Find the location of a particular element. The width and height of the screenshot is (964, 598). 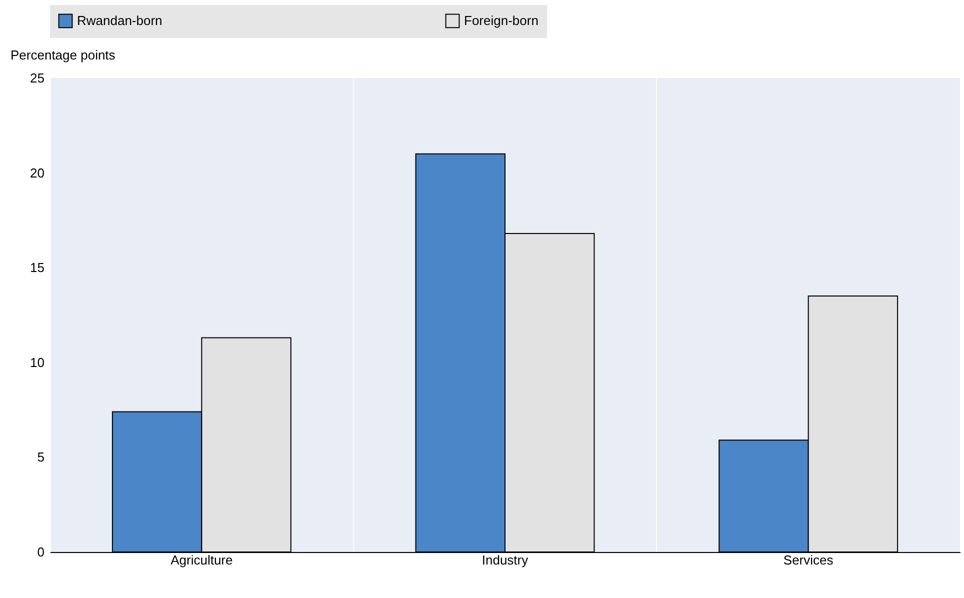

y-tick-label: 0 is located at coordinates (40, 552).